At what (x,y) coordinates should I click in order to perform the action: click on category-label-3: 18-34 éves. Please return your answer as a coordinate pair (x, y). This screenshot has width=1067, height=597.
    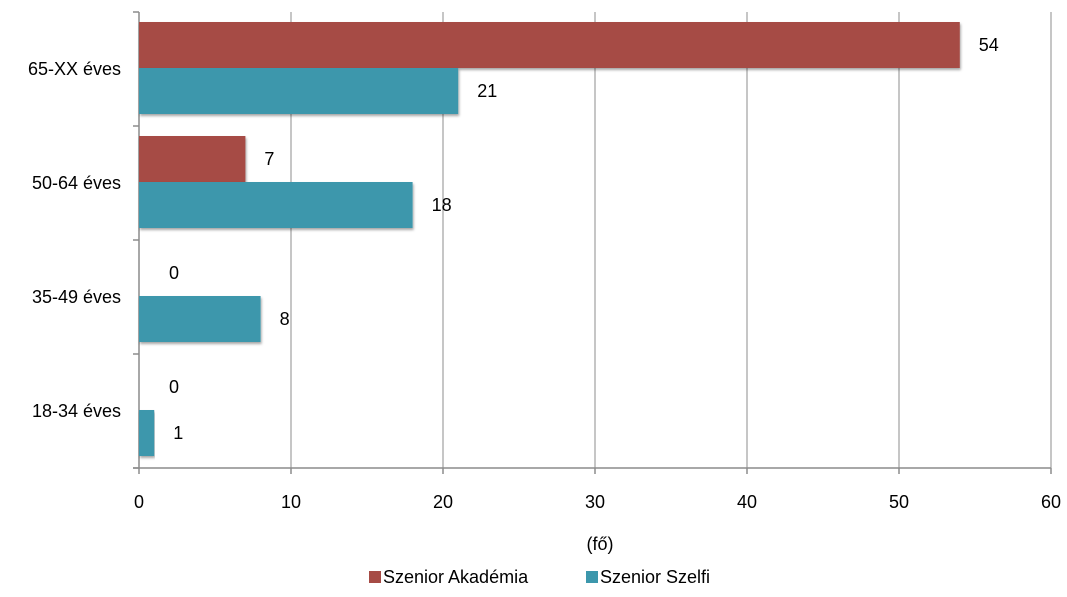
    Looking at the image, I should click on (76, 411).